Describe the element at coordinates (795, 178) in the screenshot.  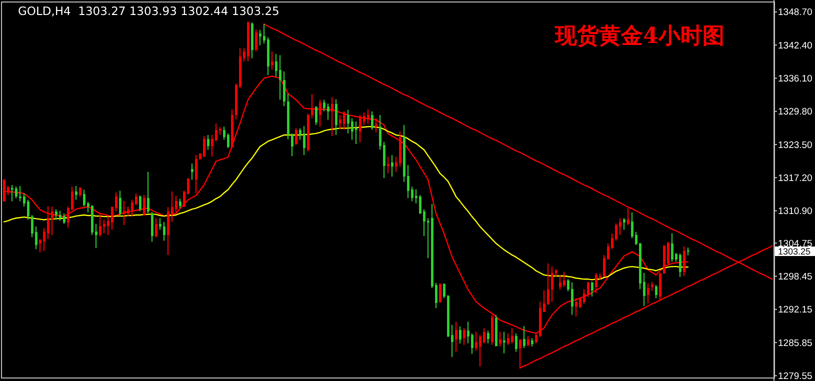
I see `y-tick-label: 1317.20` at that location.